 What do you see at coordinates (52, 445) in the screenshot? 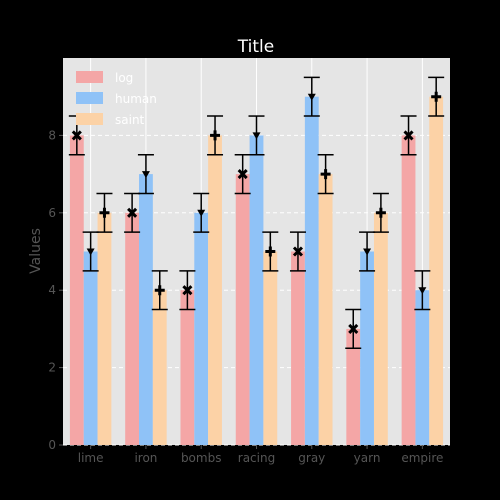
I see `y-tick-label: 0` at bounding box center [52, 445].